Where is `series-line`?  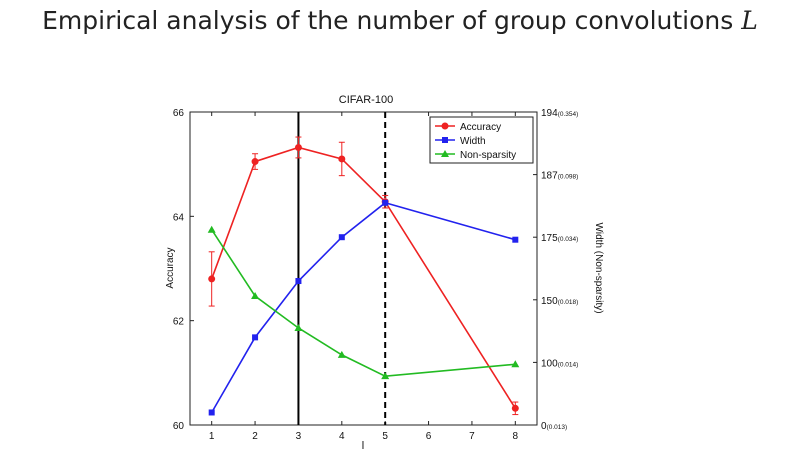
series-line is located at coordinates (363, 303).